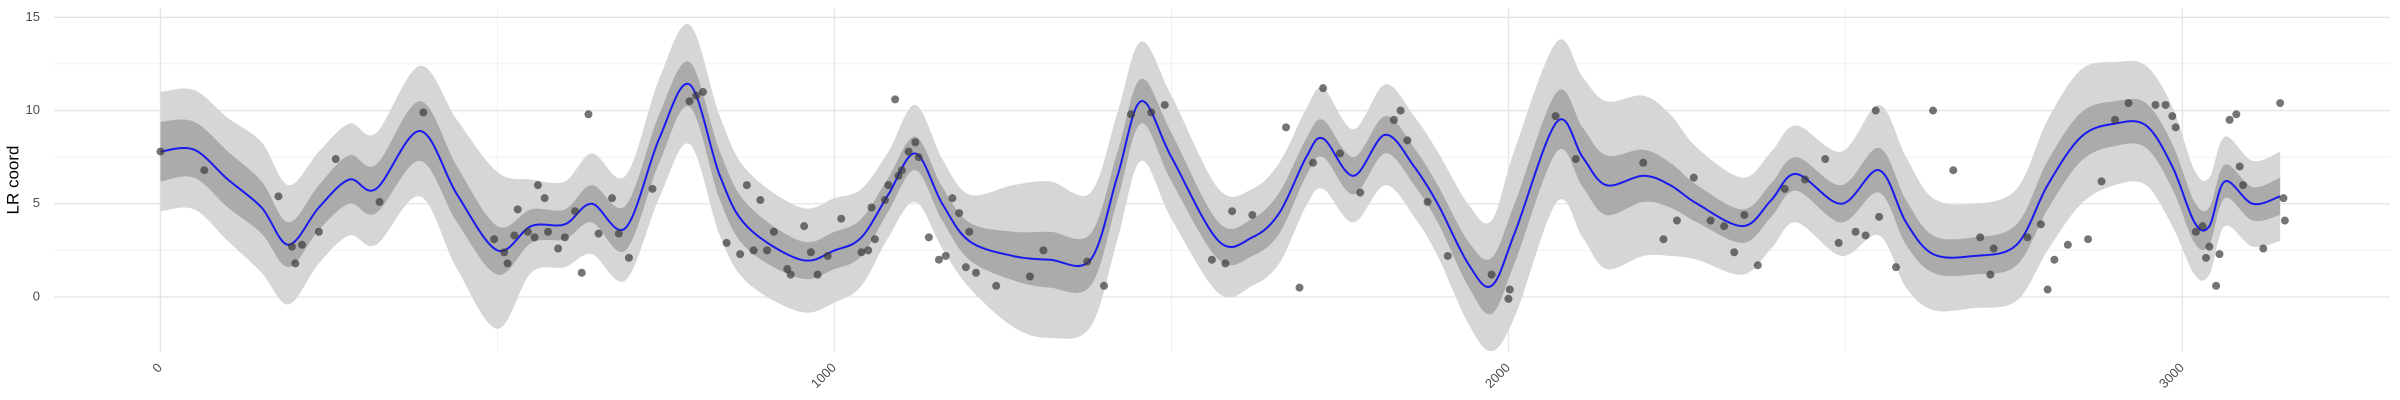  What do you see at coordinates (36, 295) in the screenshot?
I see `y-tick-label: 0` at bounding box center [36, 295].